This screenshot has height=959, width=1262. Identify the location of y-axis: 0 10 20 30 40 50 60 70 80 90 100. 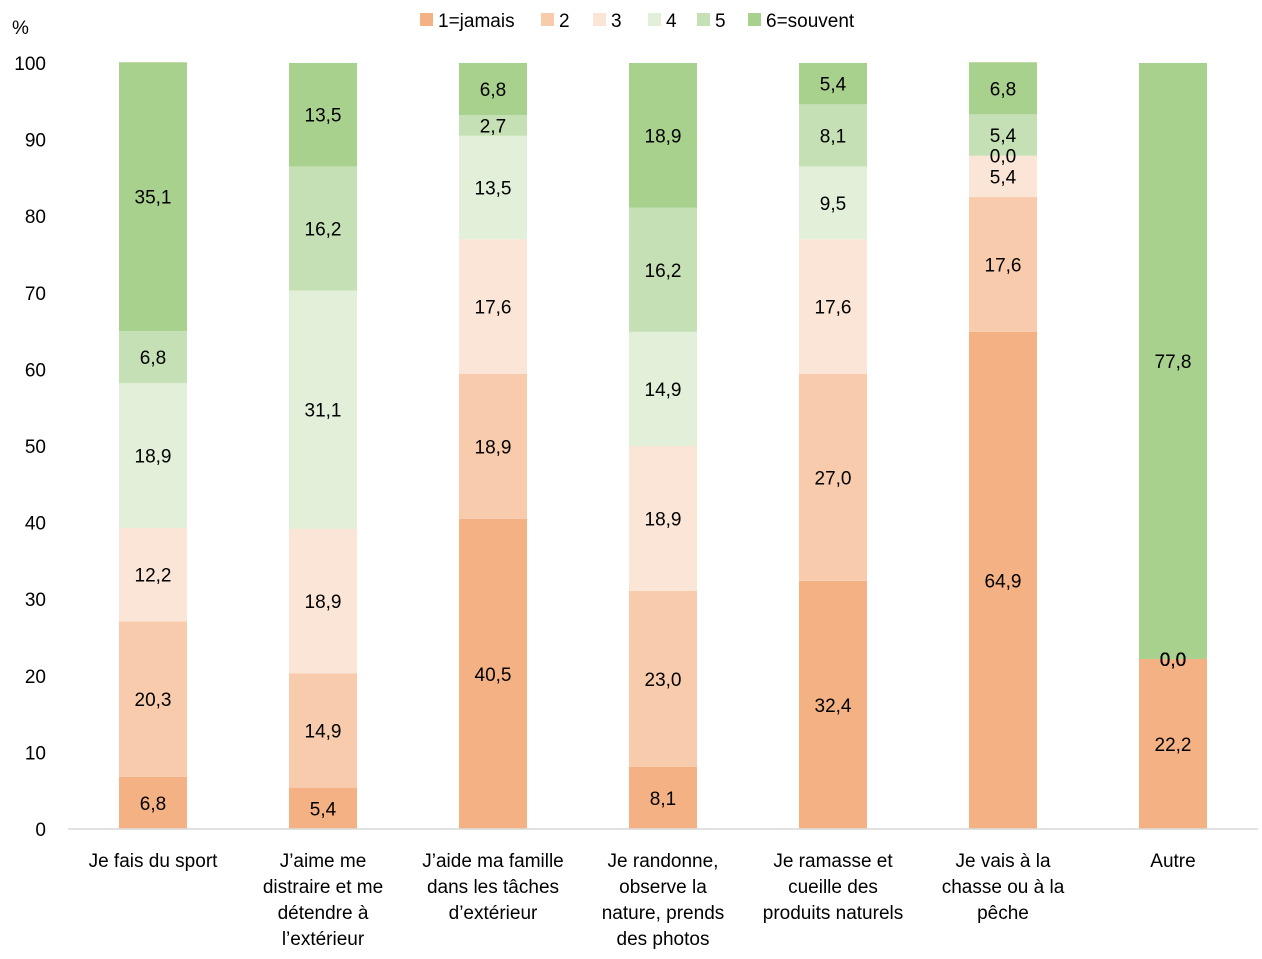
(30, 447).